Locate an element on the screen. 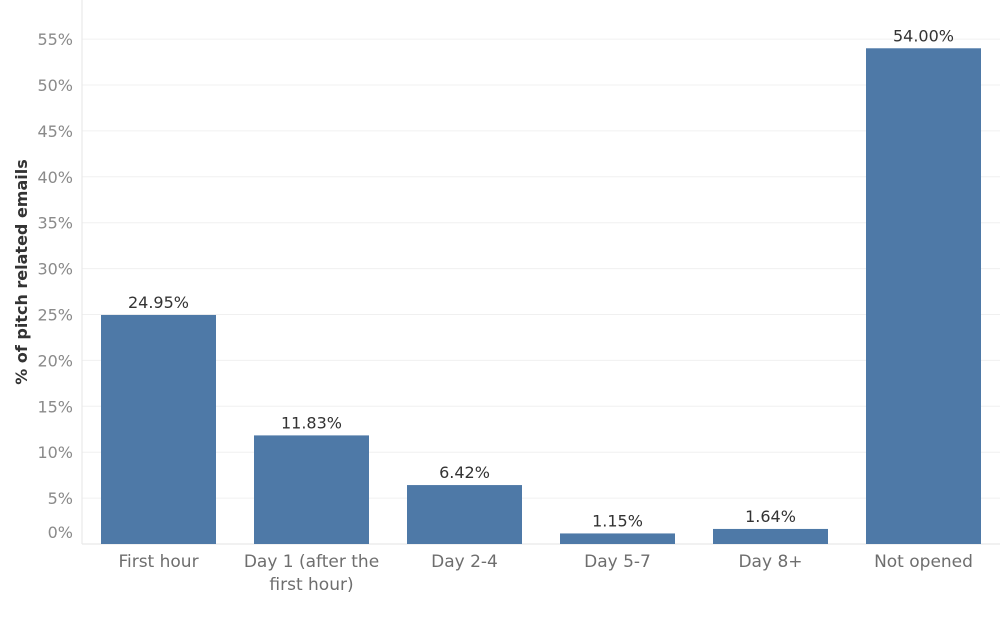 The image size is (1000, 622). y-tick-label: 10% is located at coordinates (55, 452).